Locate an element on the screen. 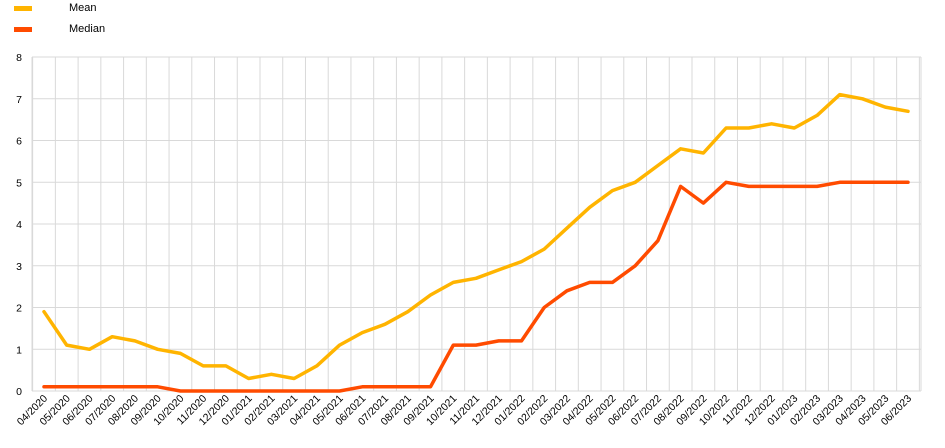 The height and width of the screenshot is (448, 945). y-tick-label: 8 is located at coordinates (19, 58).